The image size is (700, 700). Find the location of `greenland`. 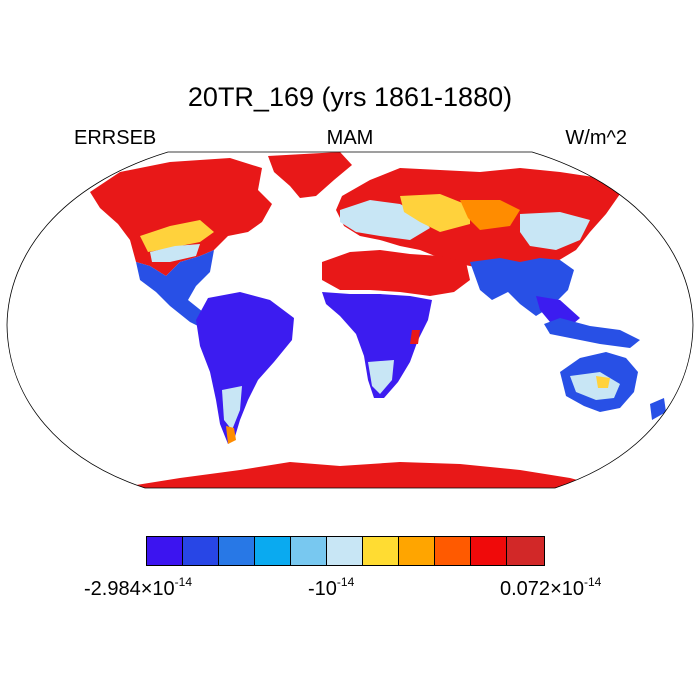

greenland is located at coordinates (310, 175).